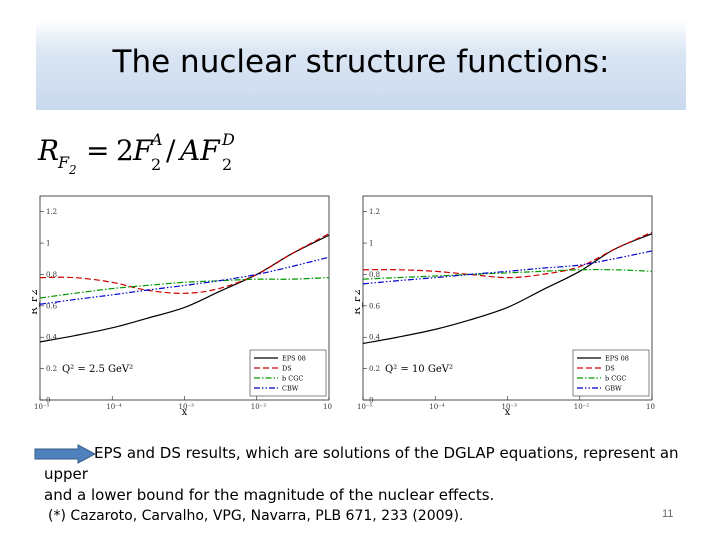 This screenshot has height=540, width=720. I want to click on q2-annotation: Q² = 10 GeV², so click(419, 369).